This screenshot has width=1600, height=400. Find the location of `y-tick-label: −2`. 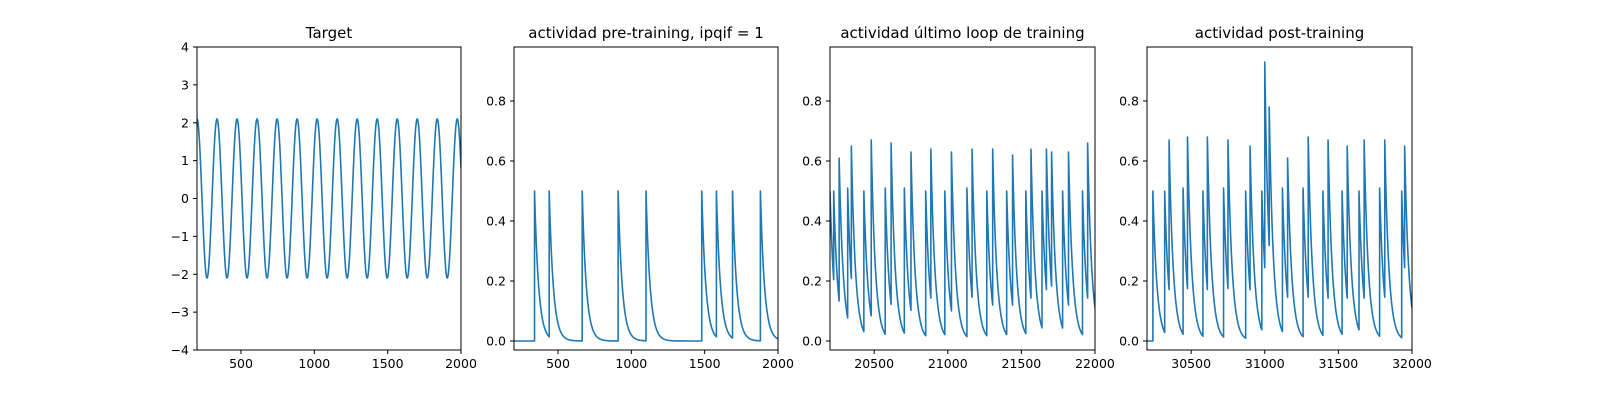

y-tick-label: −2 is located at coordinates (180, 274).